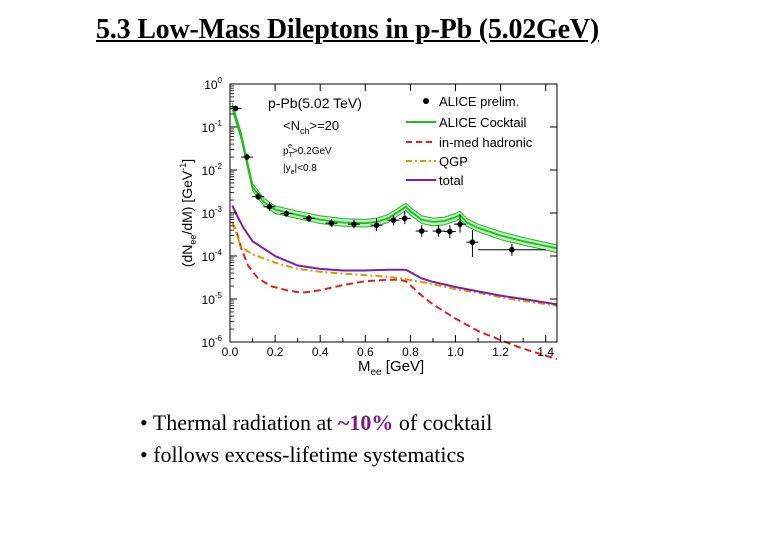 The height and width of the screenshot is (540, 780). Describe the element at coordinates (213, 84) in the screenshot. I see `y-tick-label: 10⁰` at that location.